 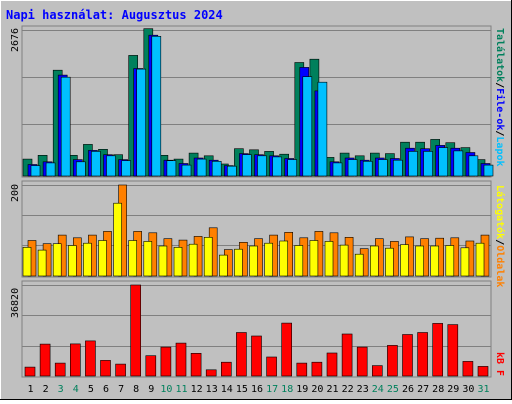 What do you see at coordinates (348, 389) in the screenshot?
I see `day-label-22: 22` at bounding box center [348, 389].